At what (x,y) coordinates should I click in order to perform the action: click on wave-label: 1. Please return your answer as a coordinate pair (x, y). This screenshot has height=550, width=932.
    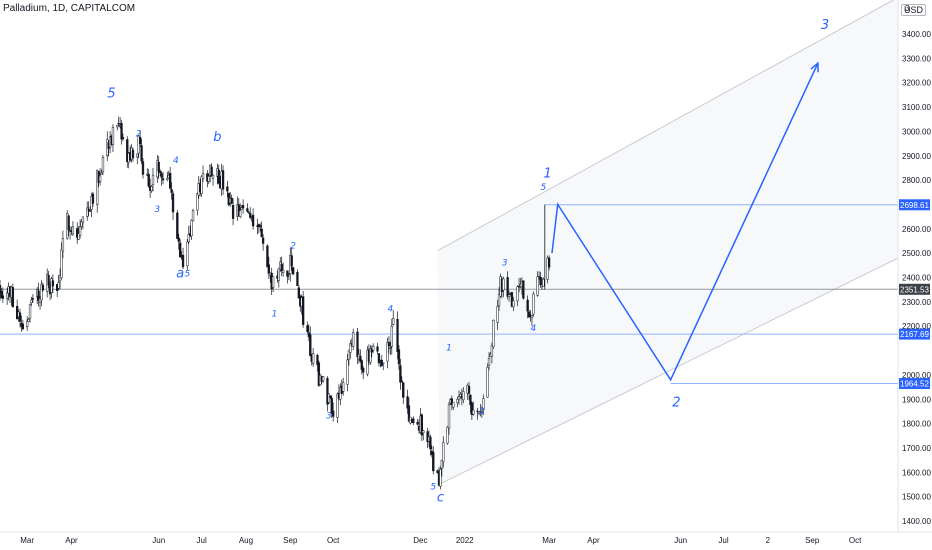
    Looking at the image, I should click on (548, 174).